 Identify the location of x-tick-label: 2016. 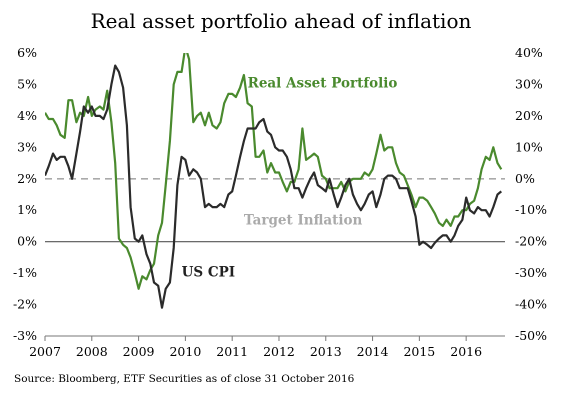
(466, 351).